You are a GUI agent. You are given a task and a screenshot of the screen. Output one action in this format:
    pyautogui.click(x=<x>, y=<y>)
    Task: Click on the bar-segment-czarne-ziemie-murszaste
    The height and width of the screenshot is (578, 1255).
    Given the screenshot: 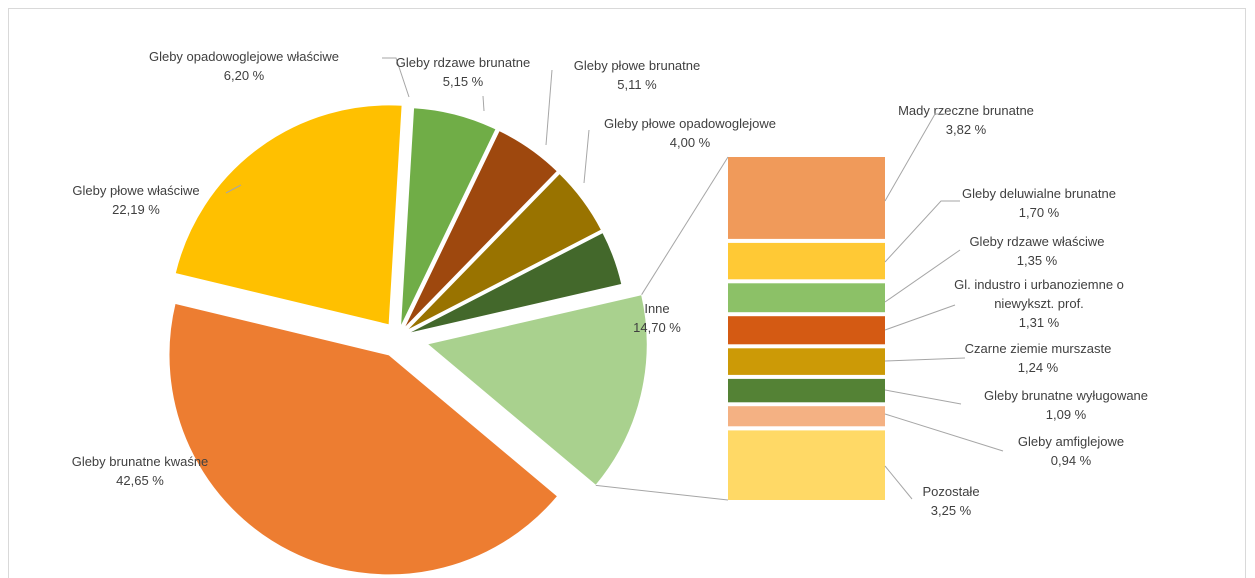 What is the action you would take?
    pyautogui.click(x=806, y=361)
    